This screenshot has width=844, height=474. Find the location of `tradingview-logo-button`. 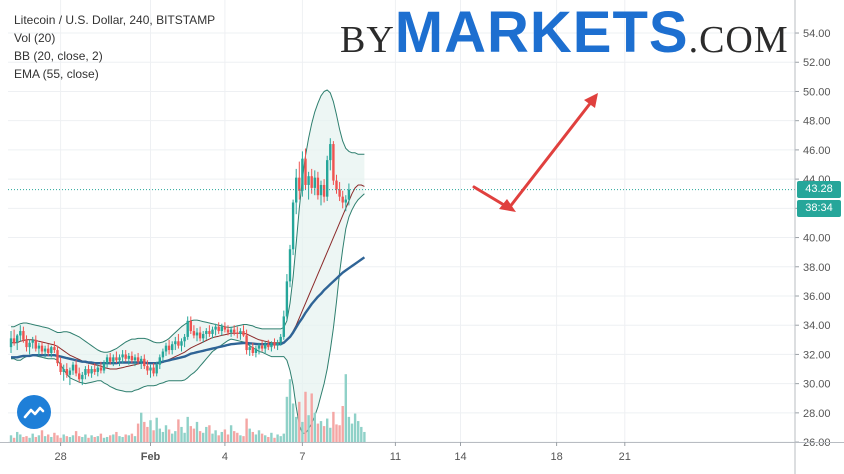

tradingview-logo-button is located at coordinates (34, 412).